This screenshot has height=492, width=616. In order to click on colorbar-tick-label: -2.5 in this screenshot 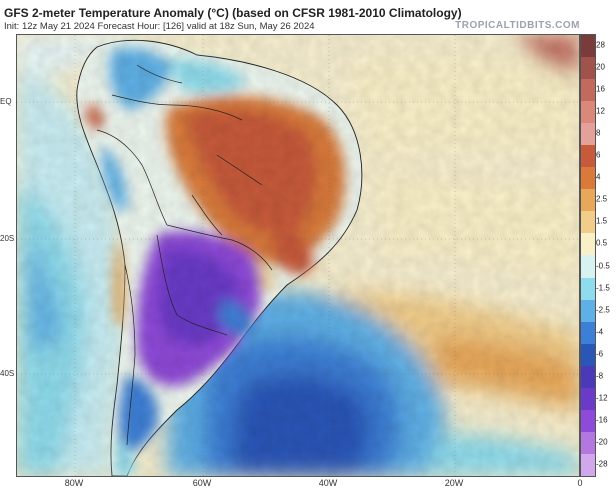, I will do `click(603, 310)`.